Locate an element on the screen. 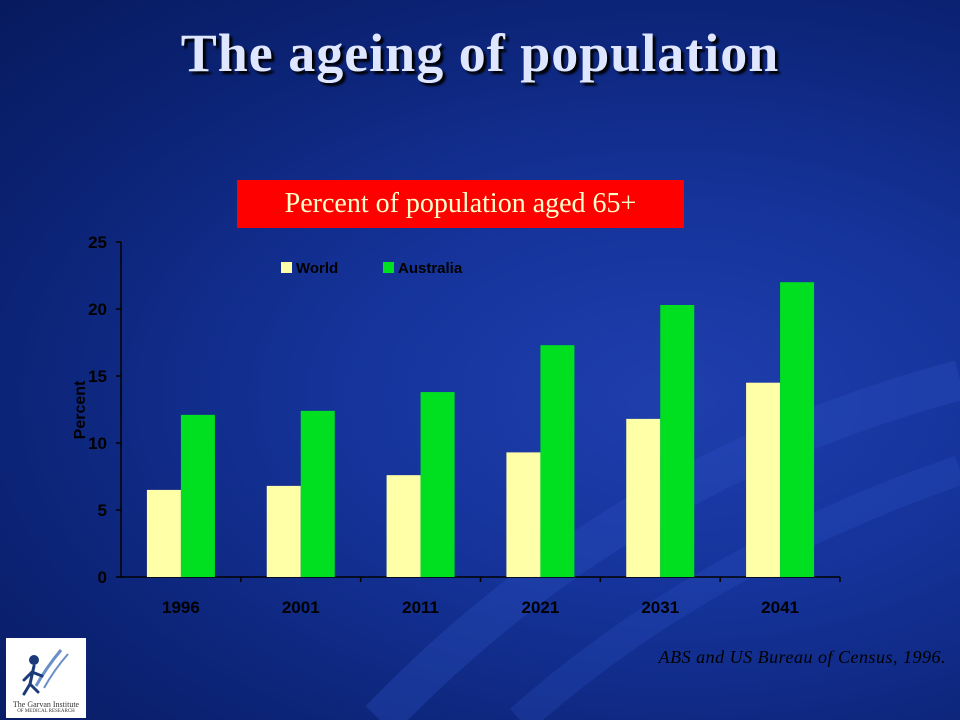 This screenshot has height=720, width=960. bar-world-2001 is located at coordinates (283, 531).